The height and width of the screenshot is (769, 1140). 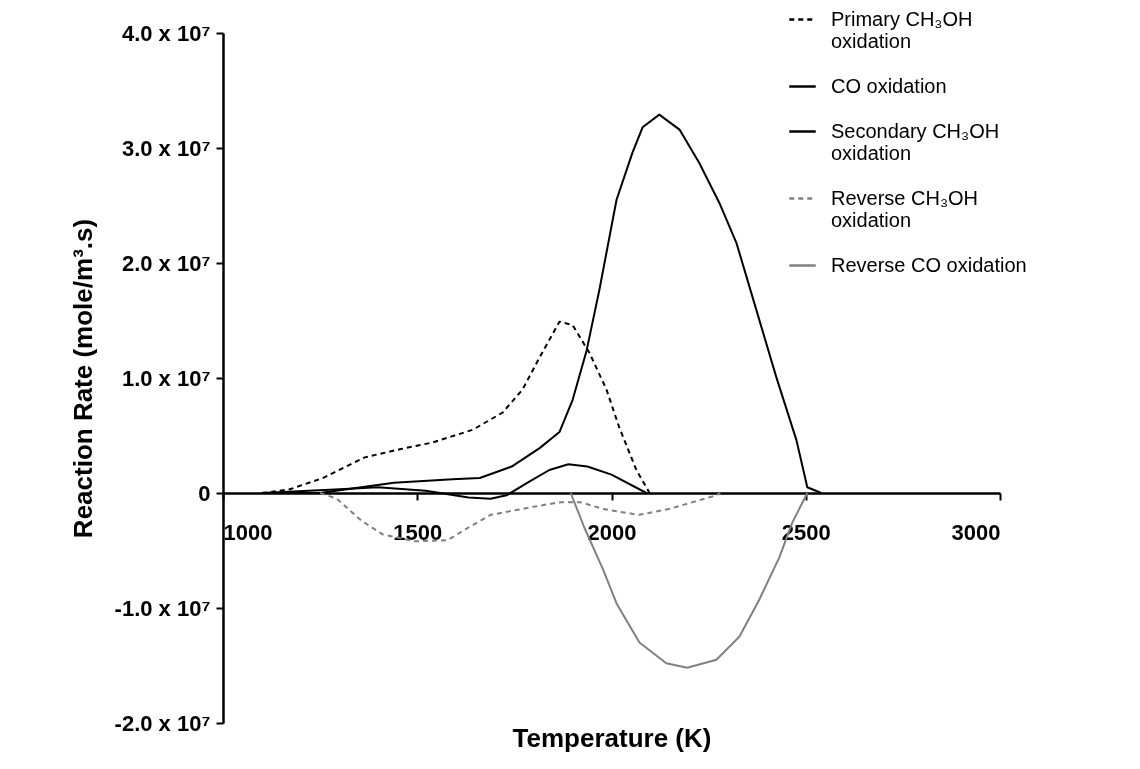 What do you see at coordinates (166, 263) in the screenshot?
I see `y-tick-label: 2.0 x 10⁷` at bounding box center [166, 263].